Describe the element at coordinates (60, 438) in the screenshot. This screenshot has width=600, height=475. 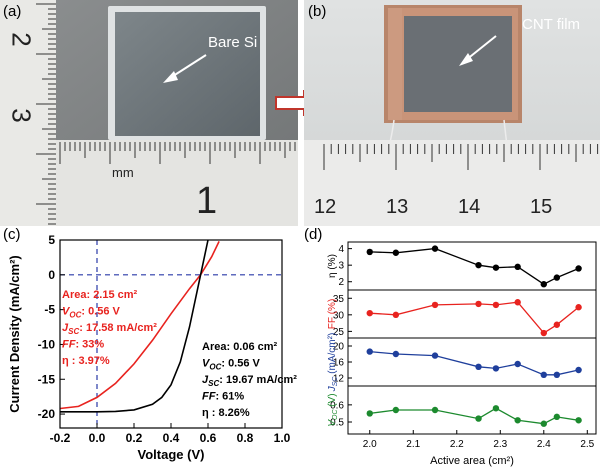
I see `jv-x-tick-label: -0.2` at that location.